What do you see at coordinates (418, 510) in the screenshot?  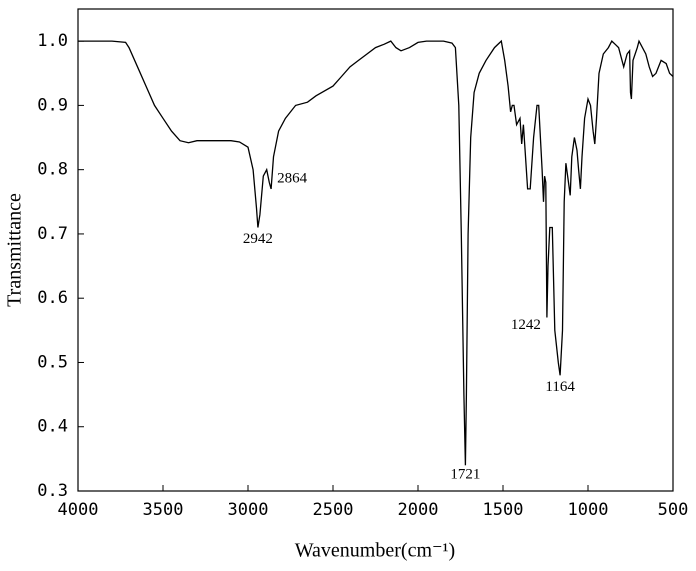 I see `x-tick-label: 2000` at bounding box center [418, 510].